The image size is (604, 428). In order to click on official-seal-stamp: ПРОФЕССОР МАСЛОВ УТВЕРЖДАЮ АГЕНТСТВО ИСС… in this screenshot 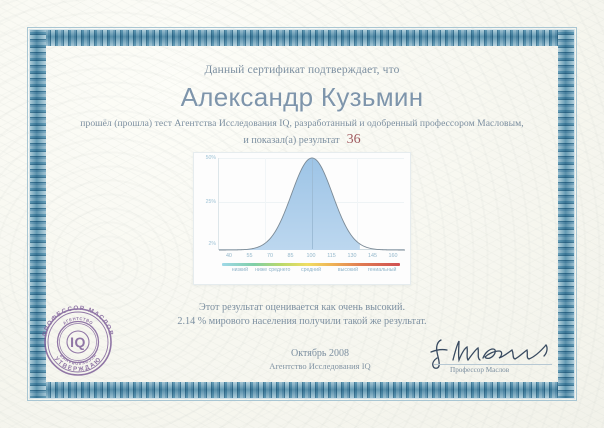, I will do `click(78, 342)`.